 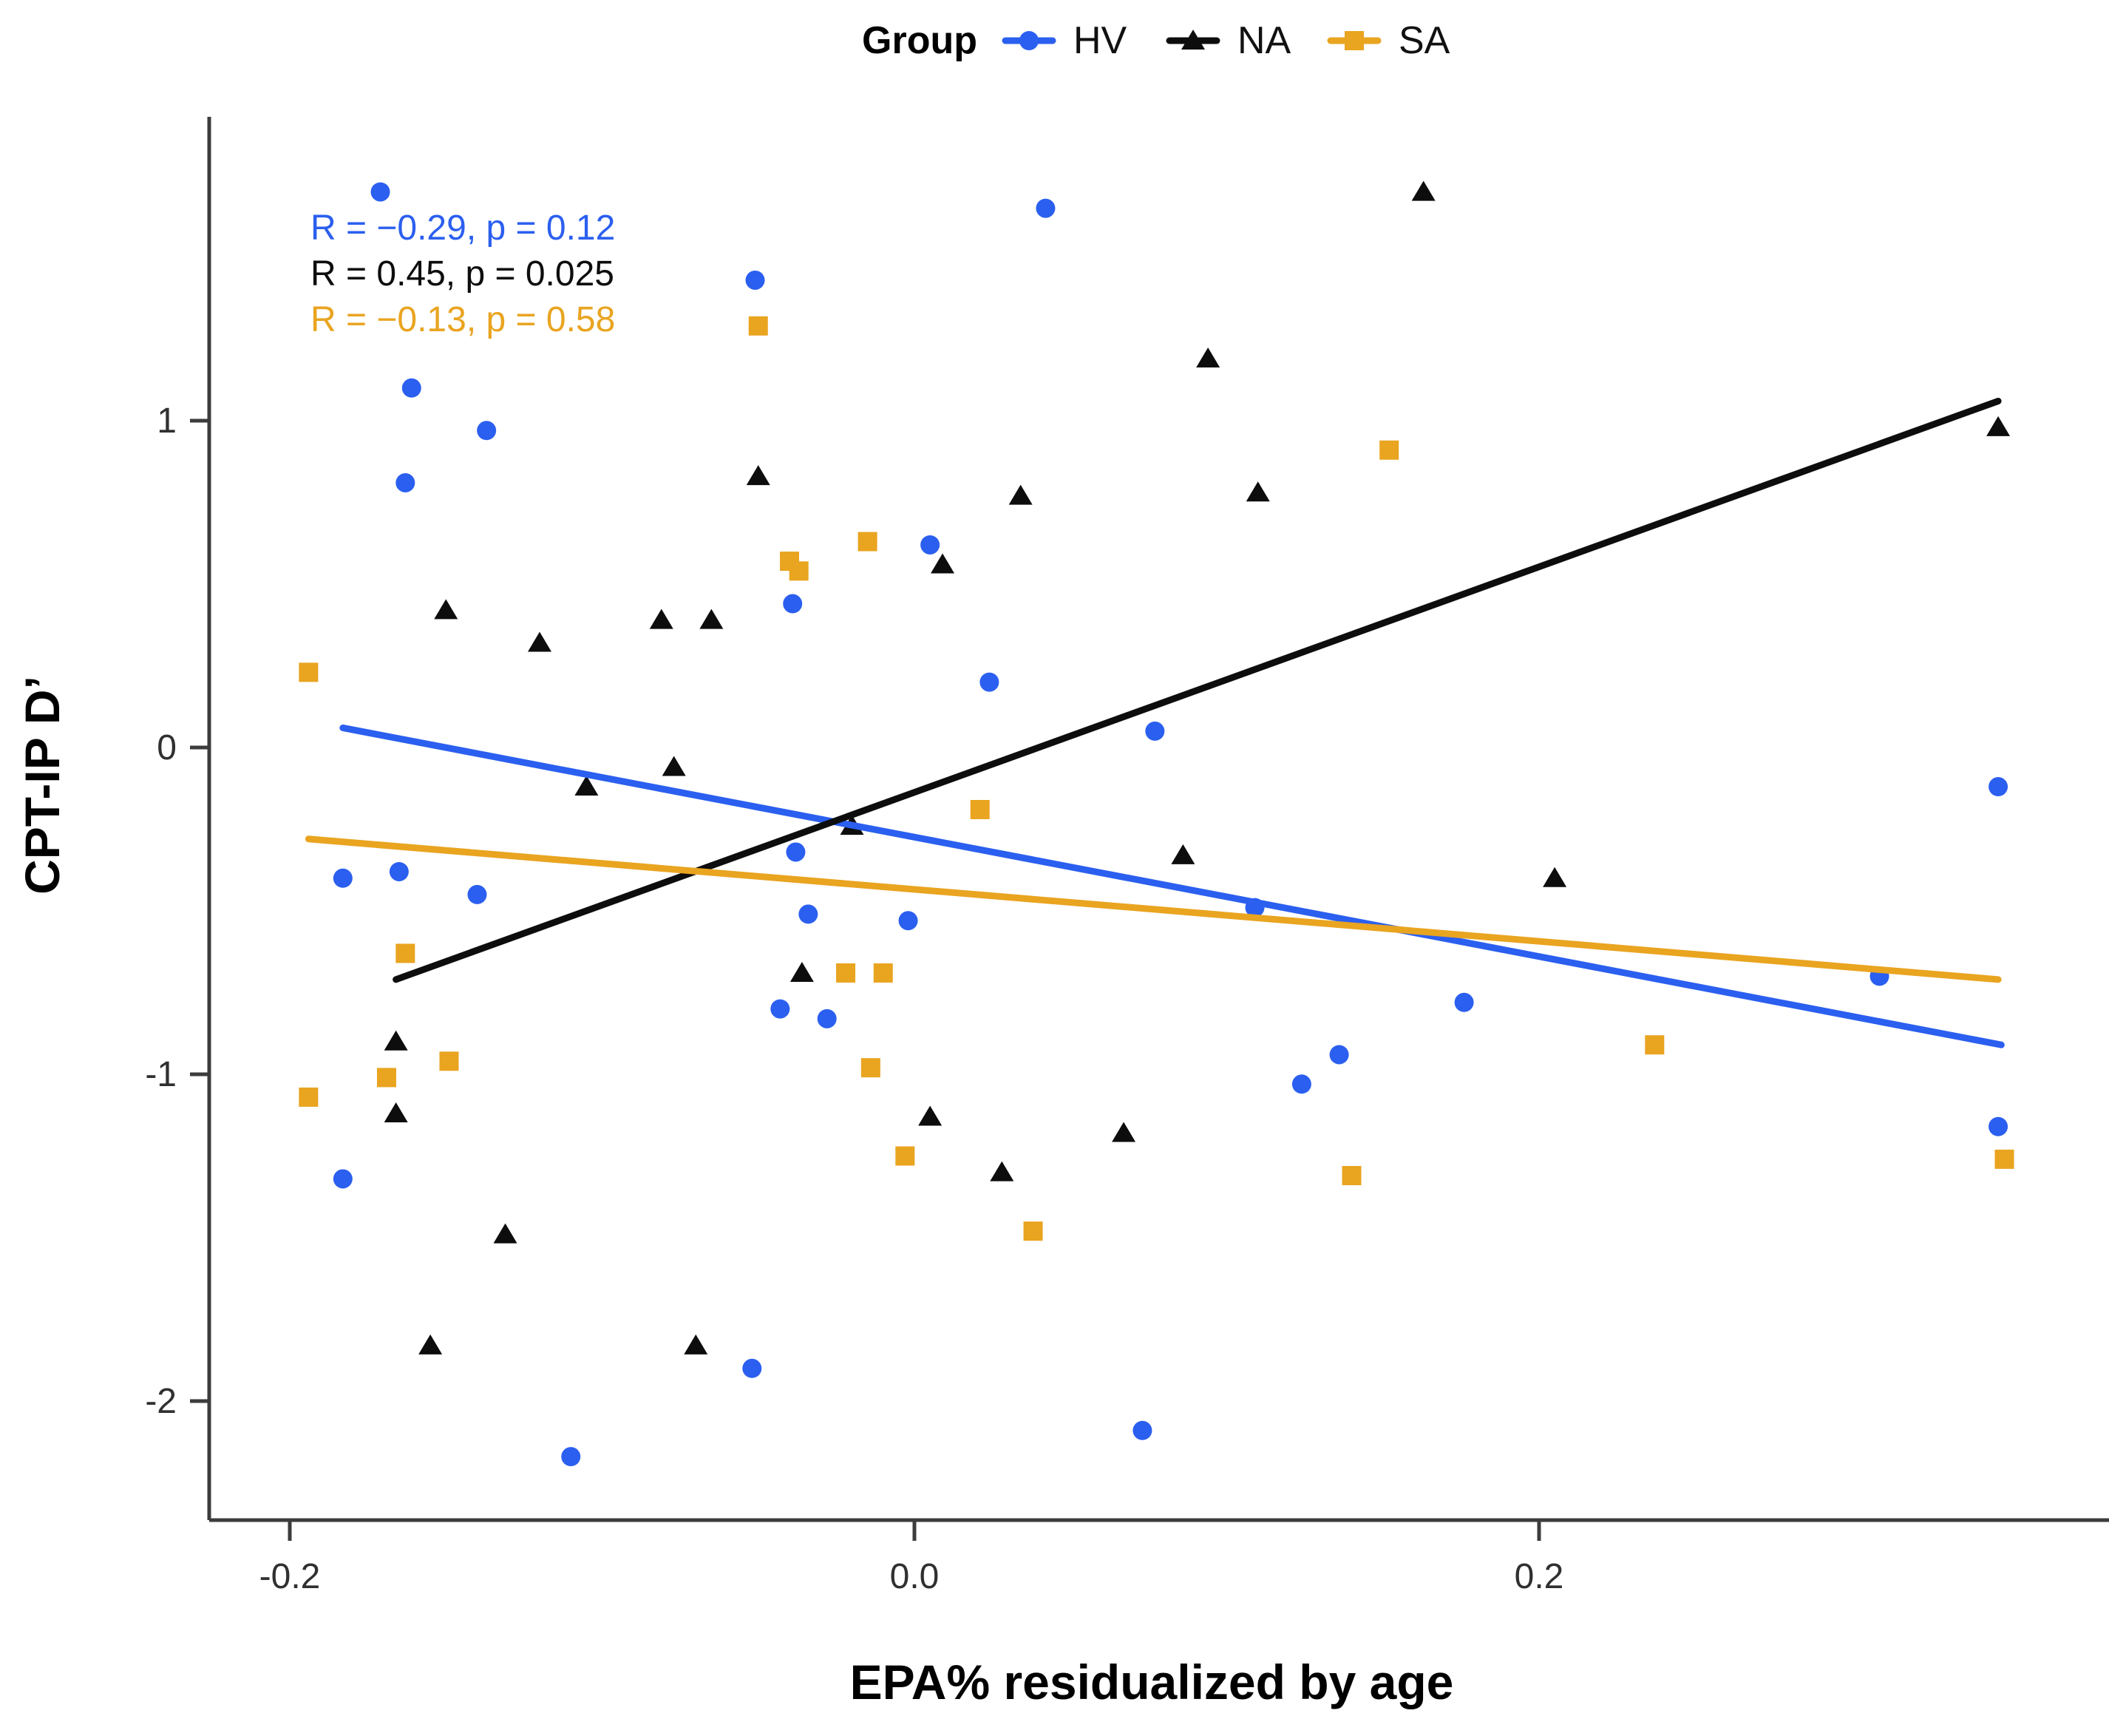 What do you see at coordinates (290, 1576) in the screenshot?
I see `x-tick-label: -0.2` at bounding box center [290, 1576].